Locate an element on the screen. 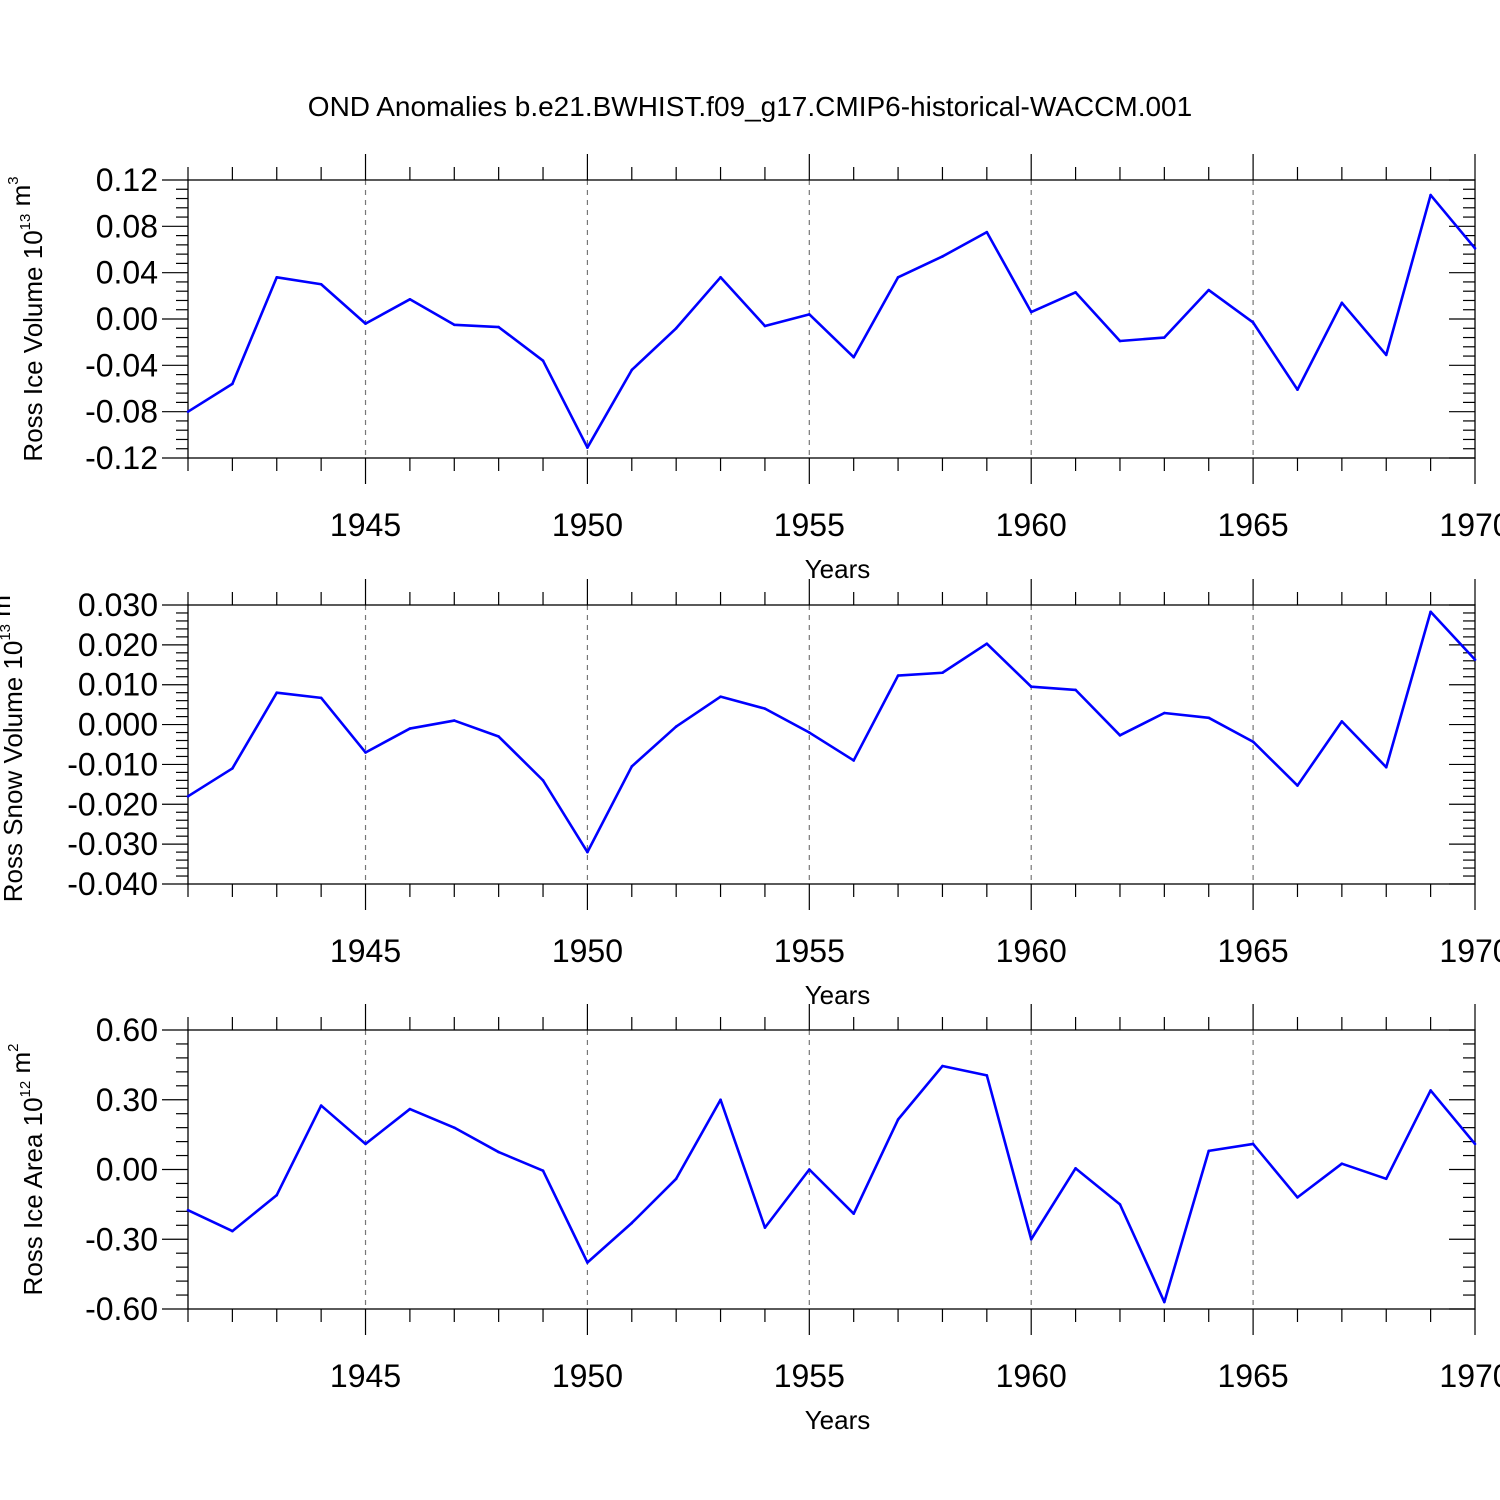  y-tick-label: -0.010 is located at coordinates (112, 764).